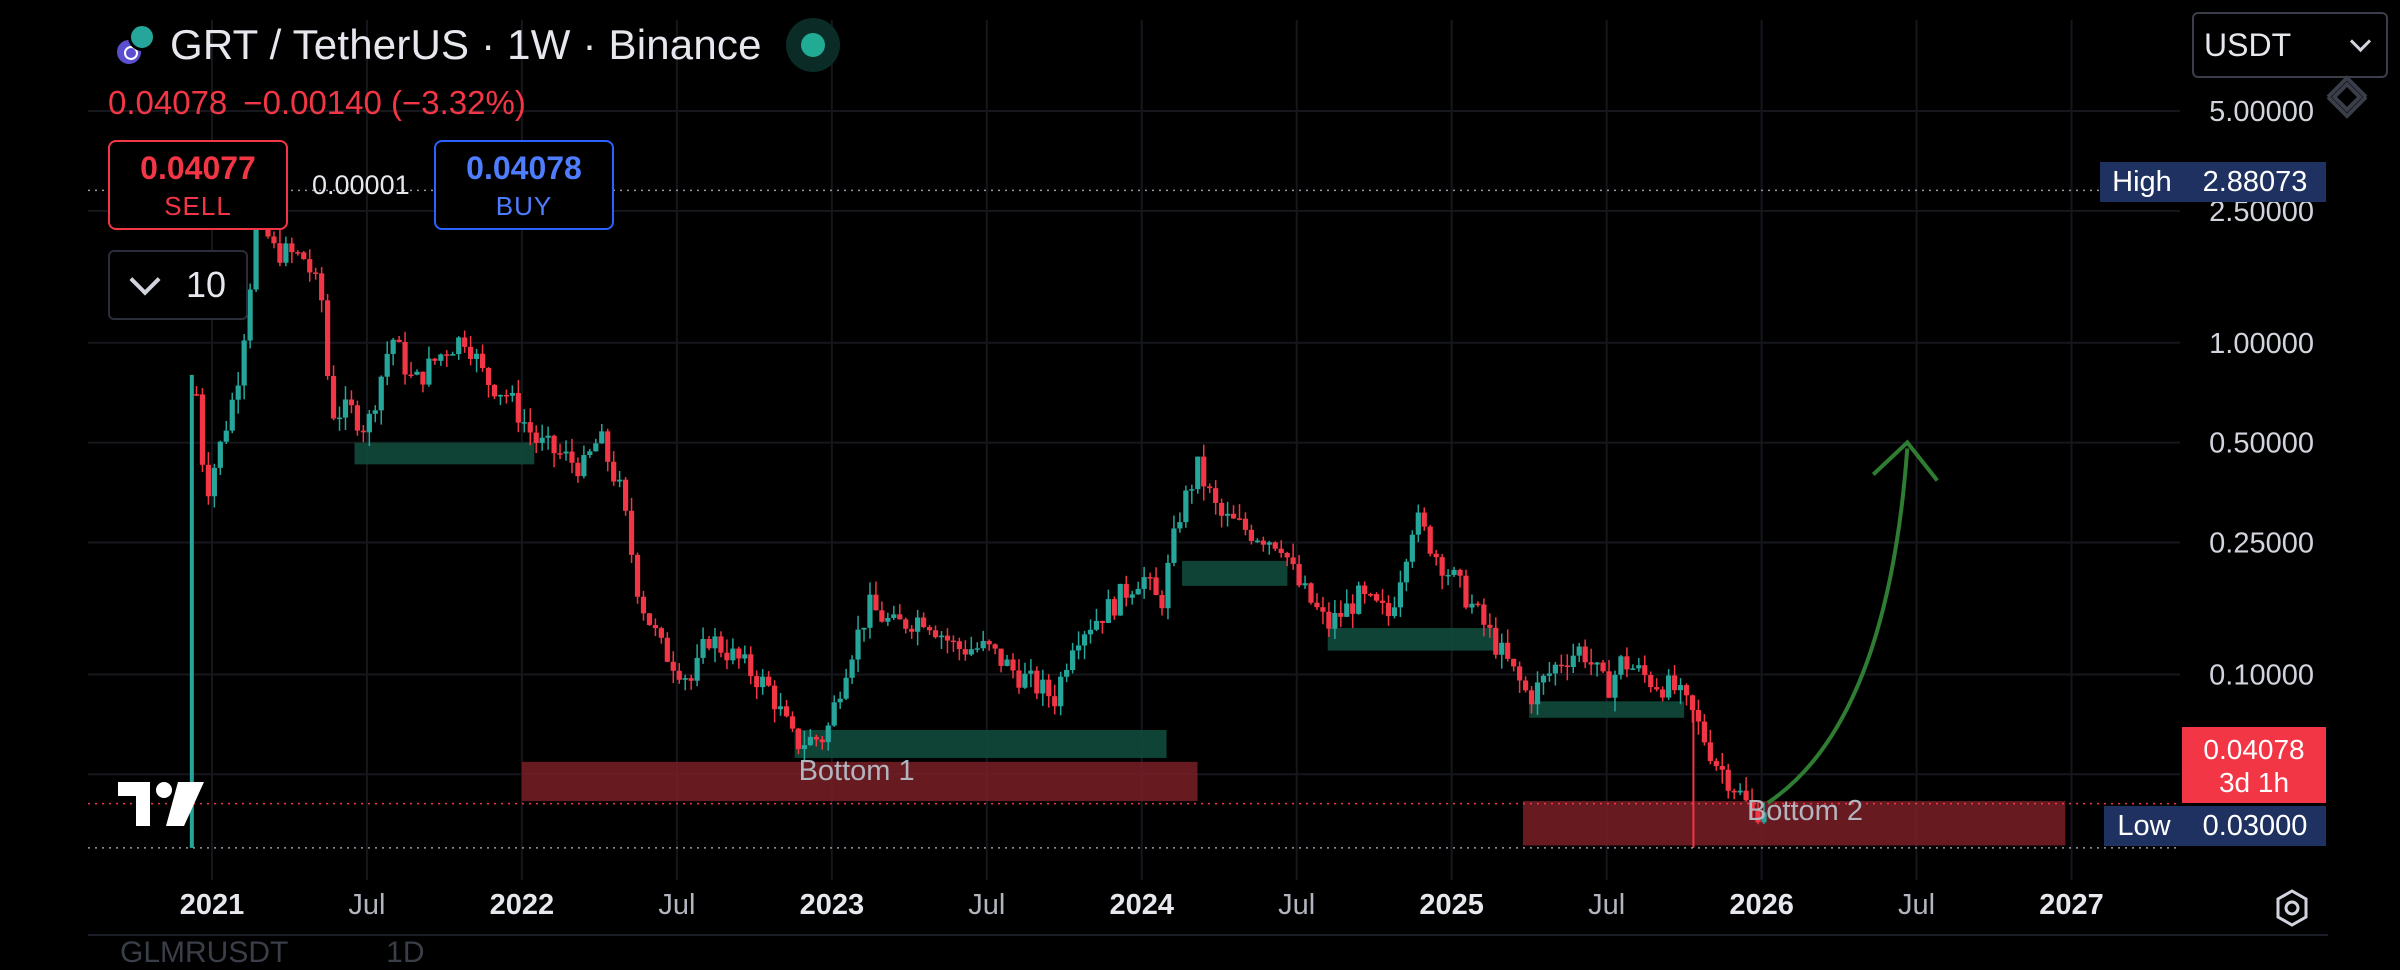 The height and width of the screenshot is (970, 2400). Describe the element at coordinates (2261, 675) in the screenshot. I see `y-tick-label: 0.10000` at that location.